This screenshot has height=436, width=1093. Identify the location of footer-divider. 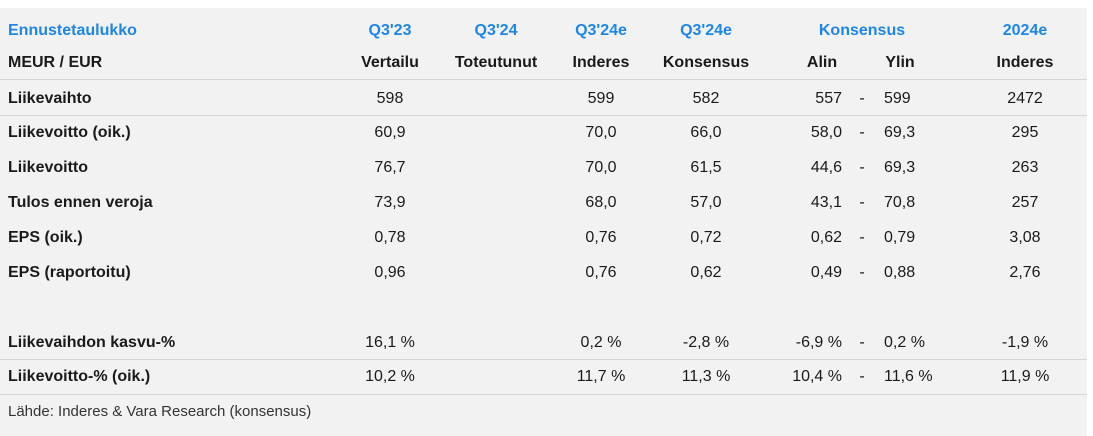
(543, 394).